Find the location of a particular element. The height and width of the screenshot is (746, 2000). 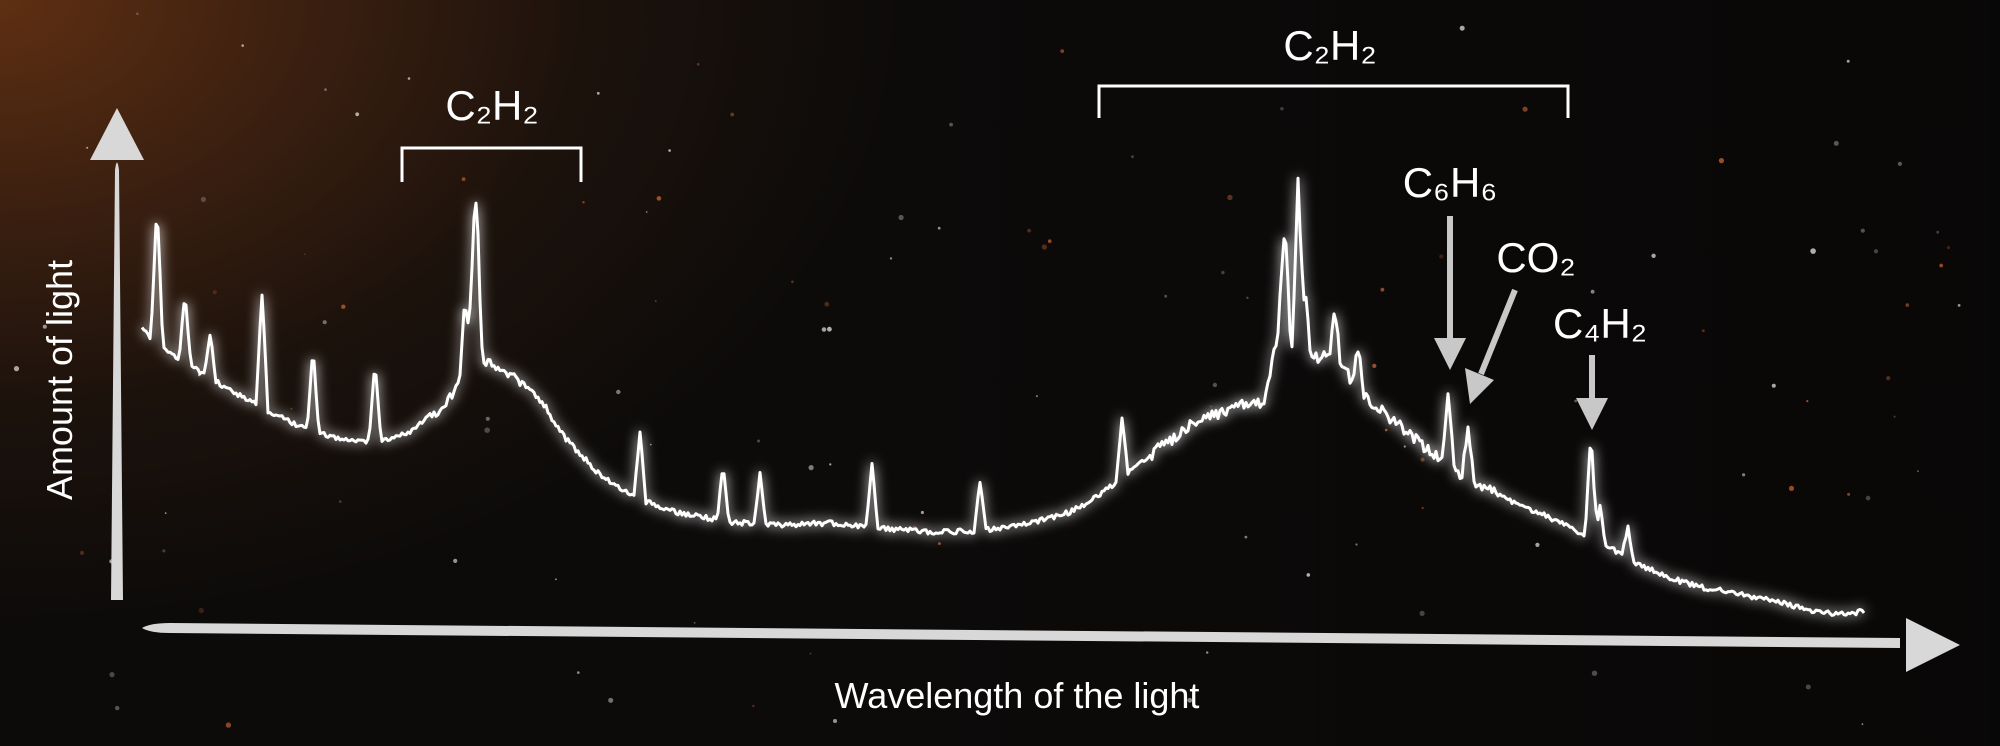

annotation-label-c6h6: C₆H₆ is located at coordinates (1450, 182).